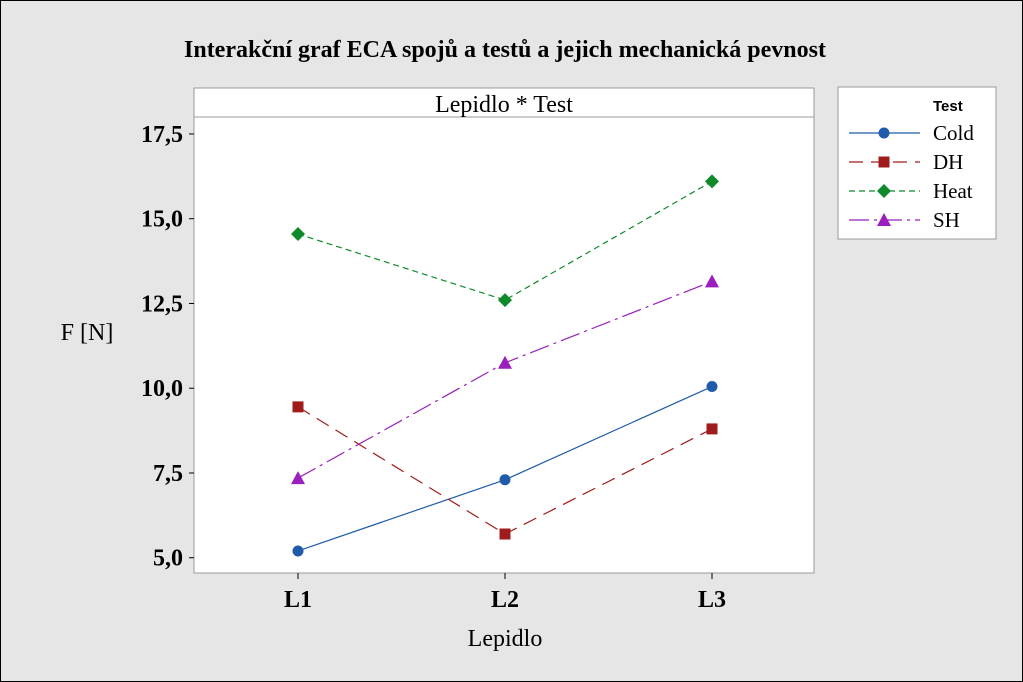 This screenshot has height=682, width=1023. Describe the element at coordinates (168, 559) in the screenshot. I see `y-tick-label: 5,0` at that location.